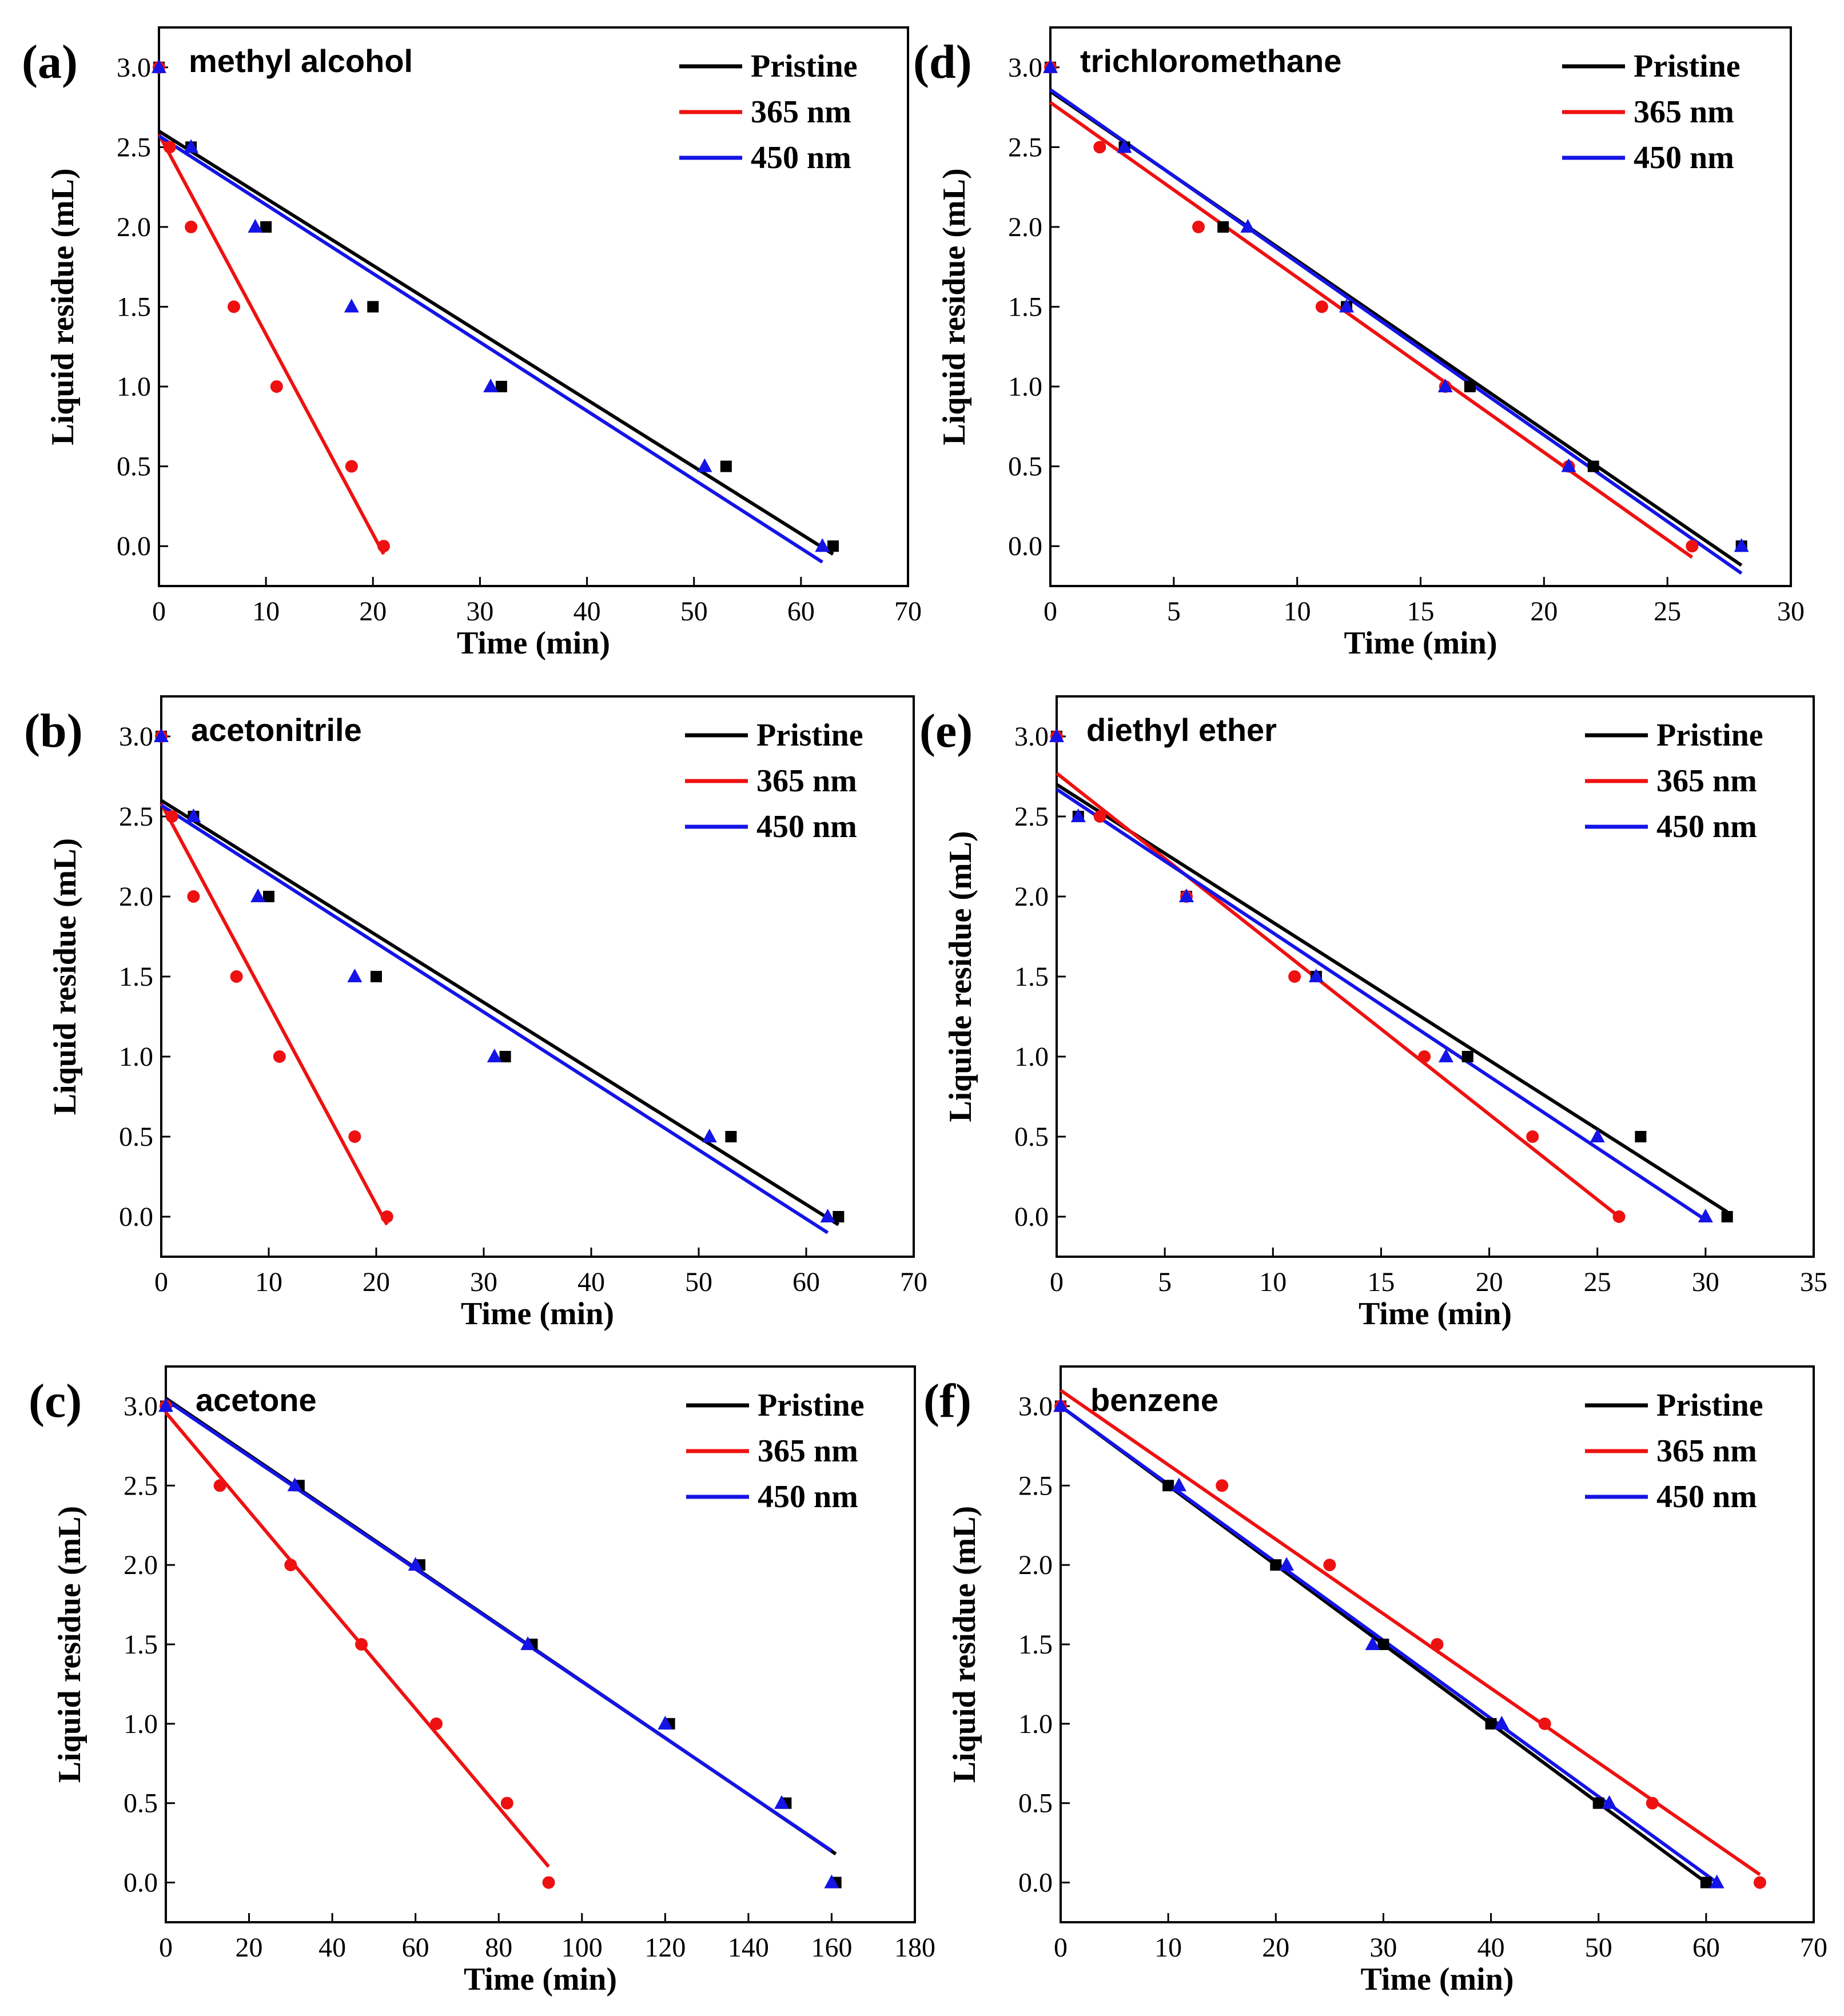  I want to click on panel-label: (f), so click(947, 1401).